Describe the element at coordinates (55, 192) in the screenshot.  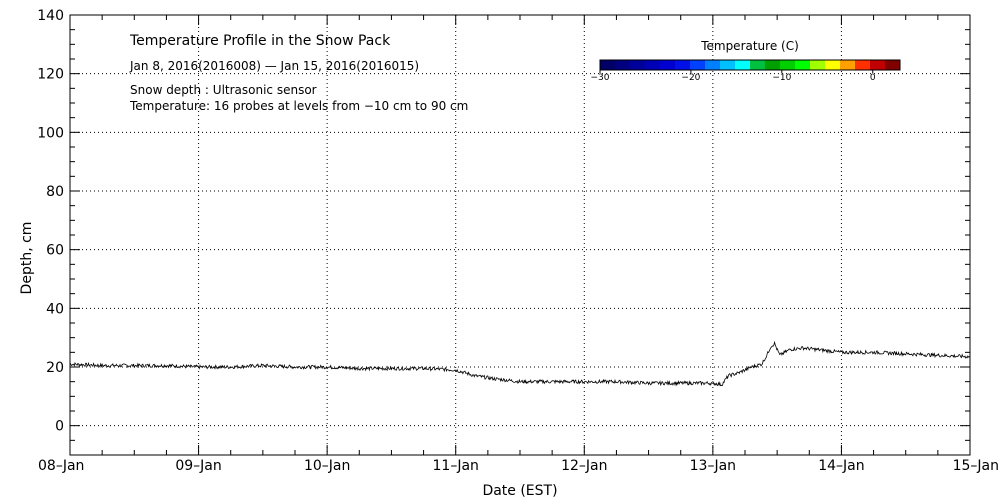
I see `y-tick-label: 80` at that location.